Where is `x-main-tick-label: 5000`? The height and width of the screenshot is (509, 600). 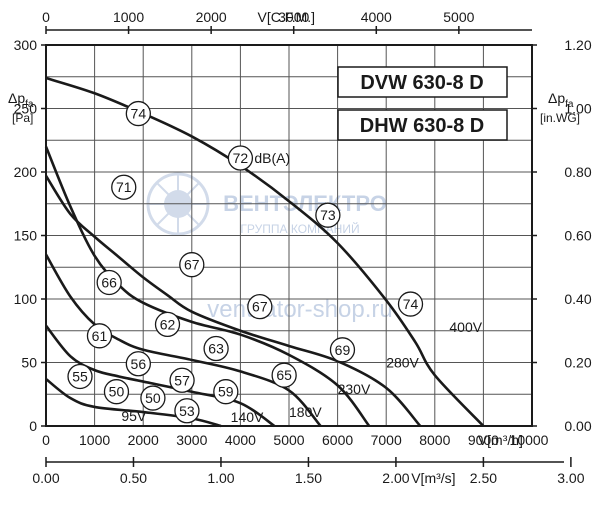 x-main-tick-label: 5000 is located at coordinates (288, 440).